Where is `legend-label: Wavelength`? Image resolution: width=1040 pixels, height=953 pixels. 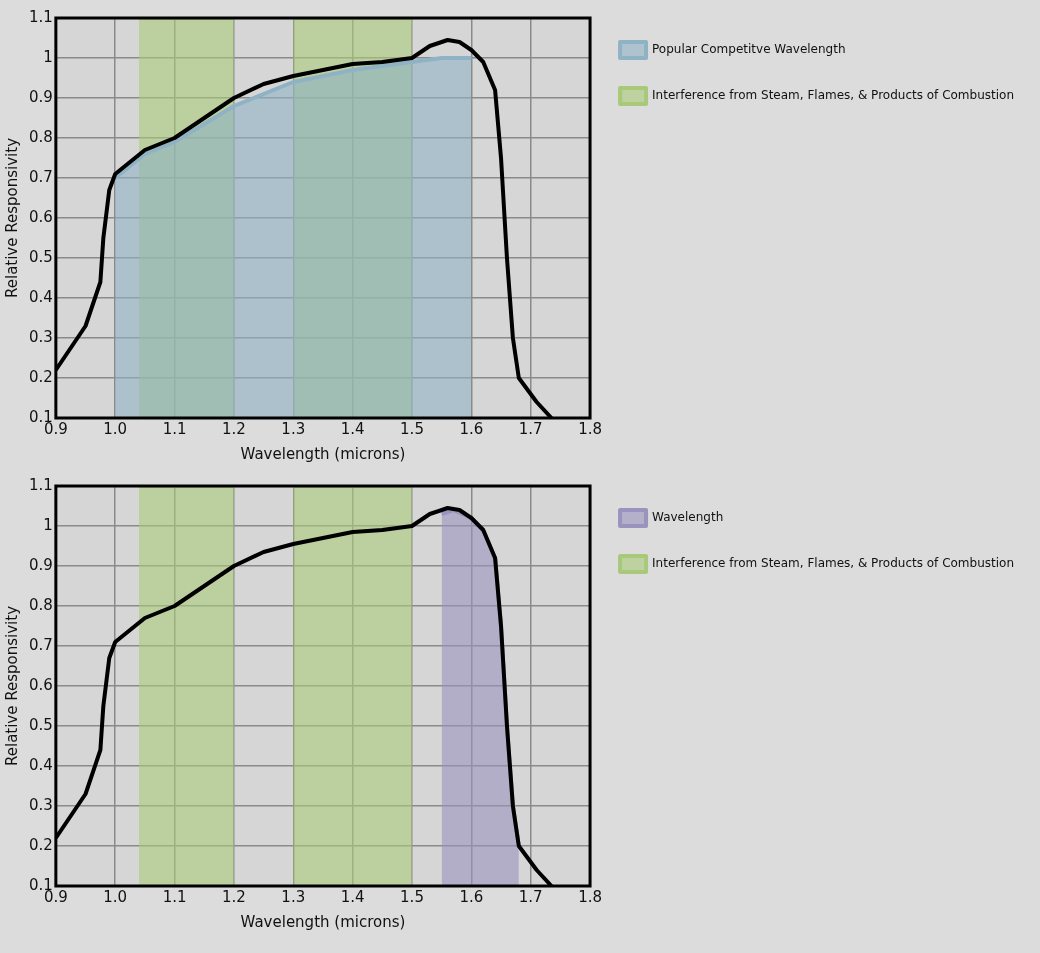 legend-label: Wavelength is located at coordinates (688, 517).